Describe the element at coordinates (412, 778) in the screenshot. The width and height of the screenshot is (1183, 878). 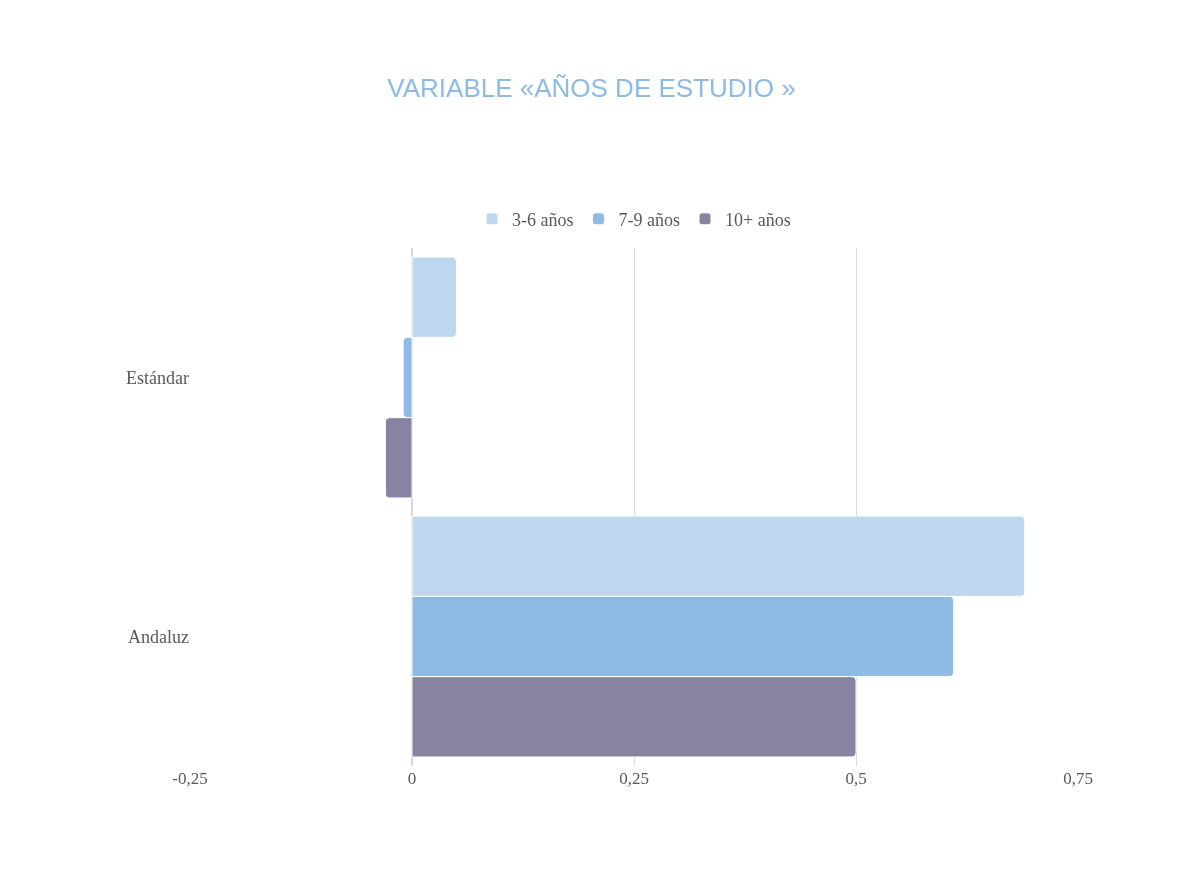
I see `x-tick-label: 0` at that location.